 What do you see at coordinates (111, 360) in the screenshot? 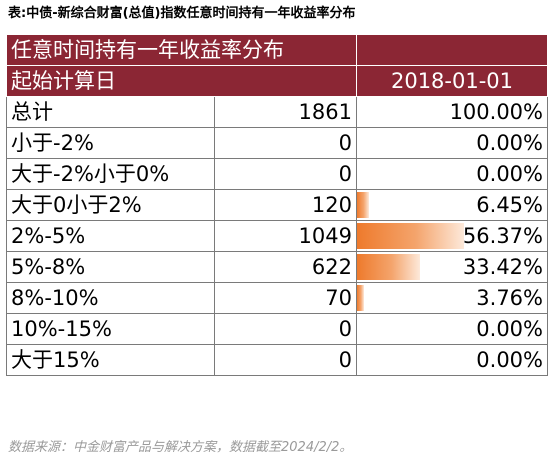
I see `row-label: 大于15%` at bounding box center [111, 360].